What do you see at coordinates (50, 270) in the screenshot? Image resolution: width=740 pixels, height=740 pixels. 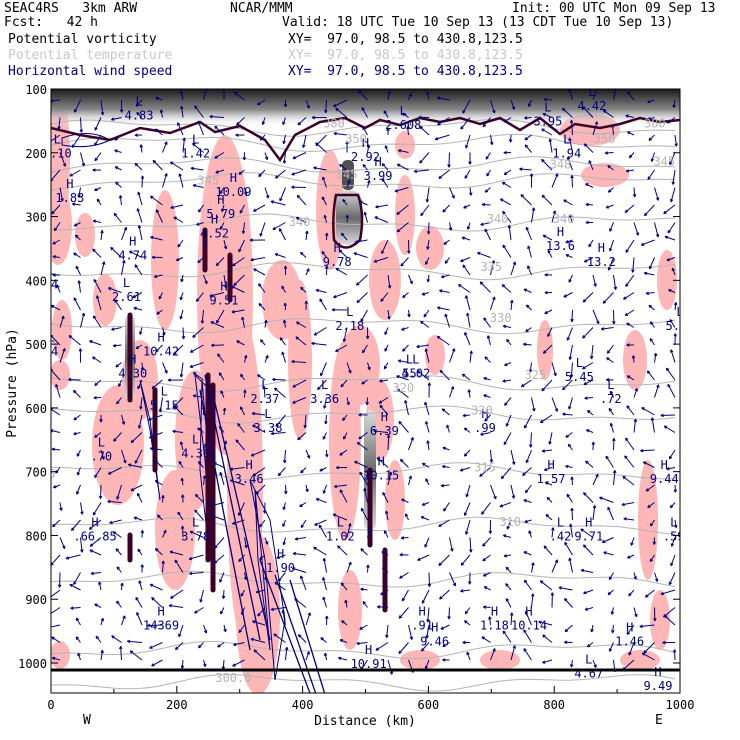 I see `extremum-letter: L` at bounding box center [50, 270].